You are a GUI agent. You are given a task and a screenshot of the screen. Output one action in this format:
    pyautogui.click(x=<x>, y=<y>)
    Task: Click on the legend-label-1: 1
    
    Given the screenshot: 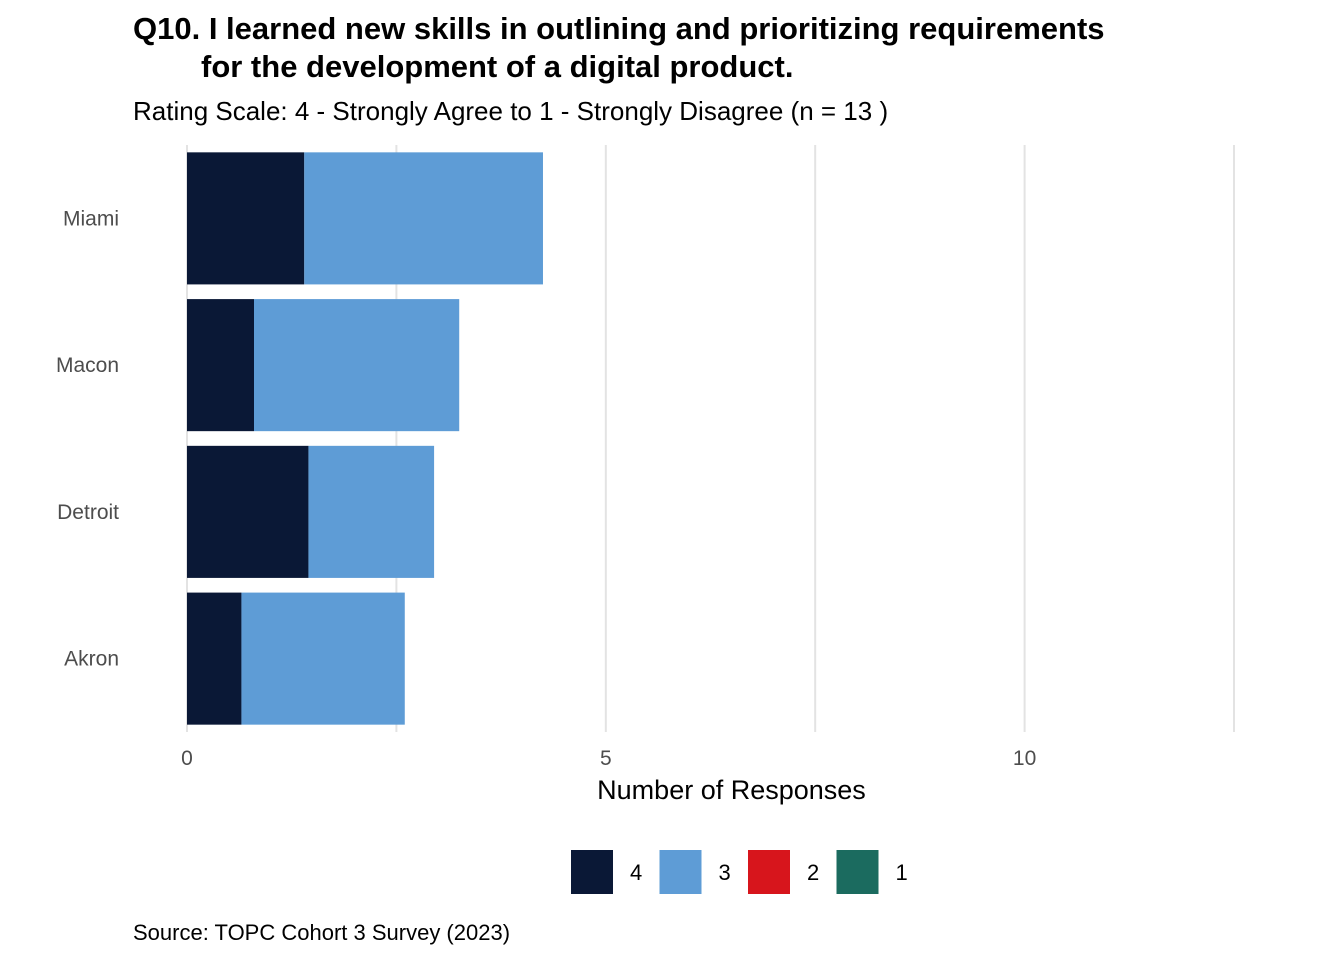 What is the action you would take?
    pyautogui.click(x=902, y=872)
    